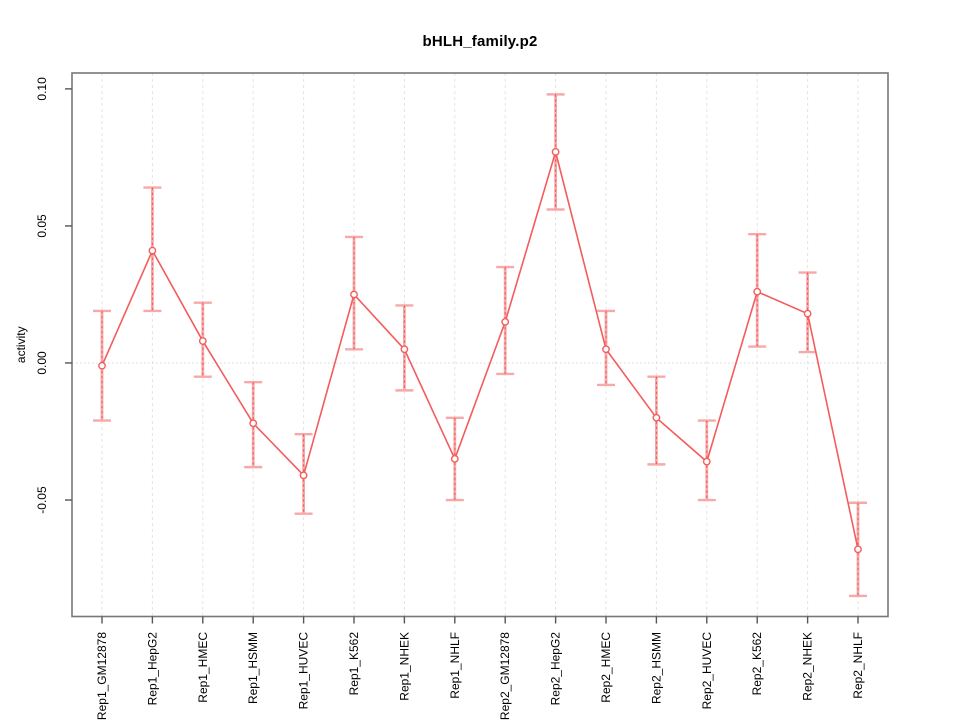 This screenshot has width=960, height=720. I want to click on x-tick-label: Rep1_K562, so click(354, 664).